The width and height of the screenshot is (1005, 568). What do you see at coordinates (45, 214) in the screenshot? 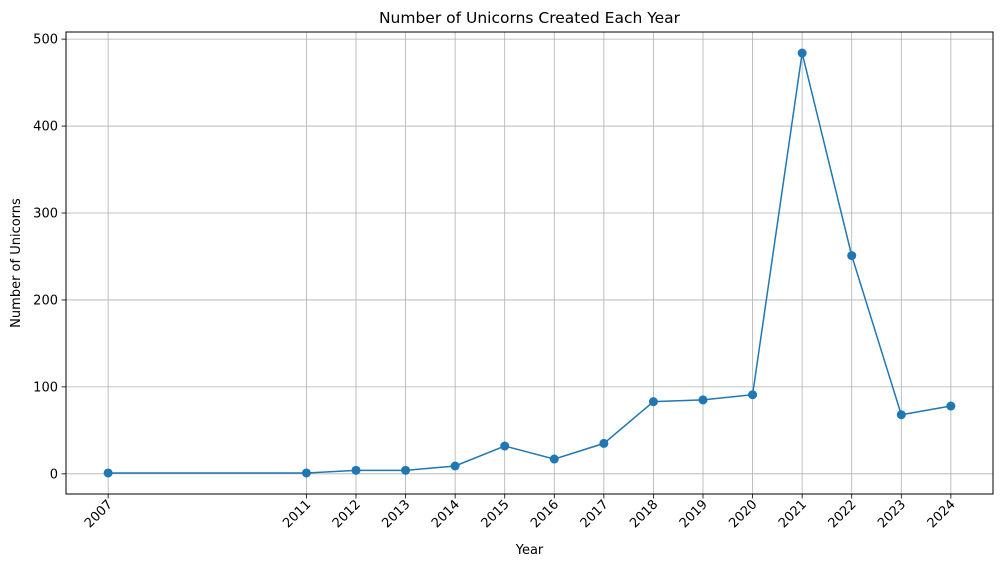
I see `y-tick-label: 300` at bounding box center [45, 214].